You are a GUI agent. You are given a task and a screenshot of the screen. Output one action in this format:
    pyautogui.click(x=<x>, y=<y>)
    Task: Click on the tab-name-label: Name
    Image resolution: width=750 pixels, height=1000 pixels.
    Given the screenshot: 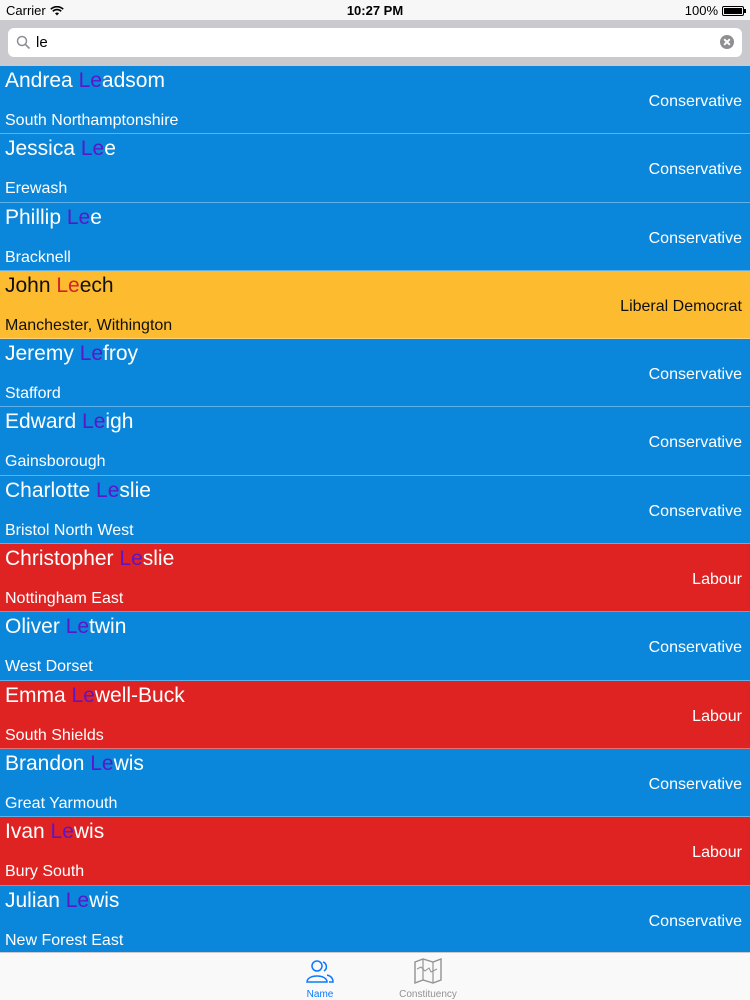 What is the action you would take?
    pyautogui.click(x=320, y=994)
    